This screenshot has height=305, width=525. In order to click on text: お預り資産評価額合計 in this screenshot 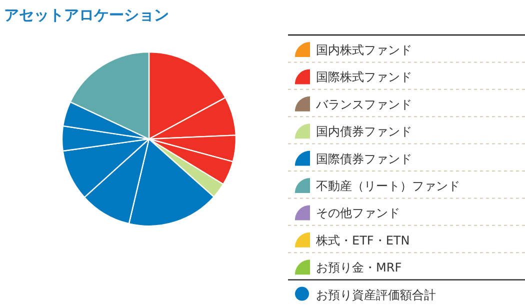, I will do `click(376, 295)`.